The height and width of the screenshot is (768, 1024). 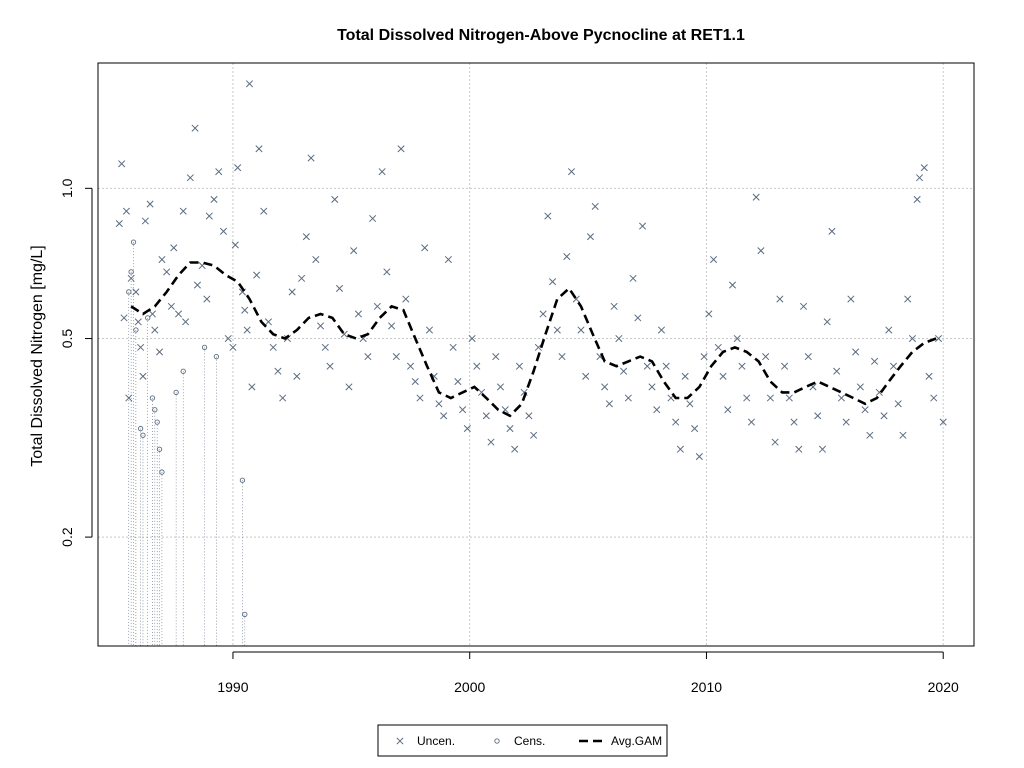 What do you see at coordinates (67, 537) in the screenshot?
I see `y-tick-label: 0.2` at bounding box center [67, 537].